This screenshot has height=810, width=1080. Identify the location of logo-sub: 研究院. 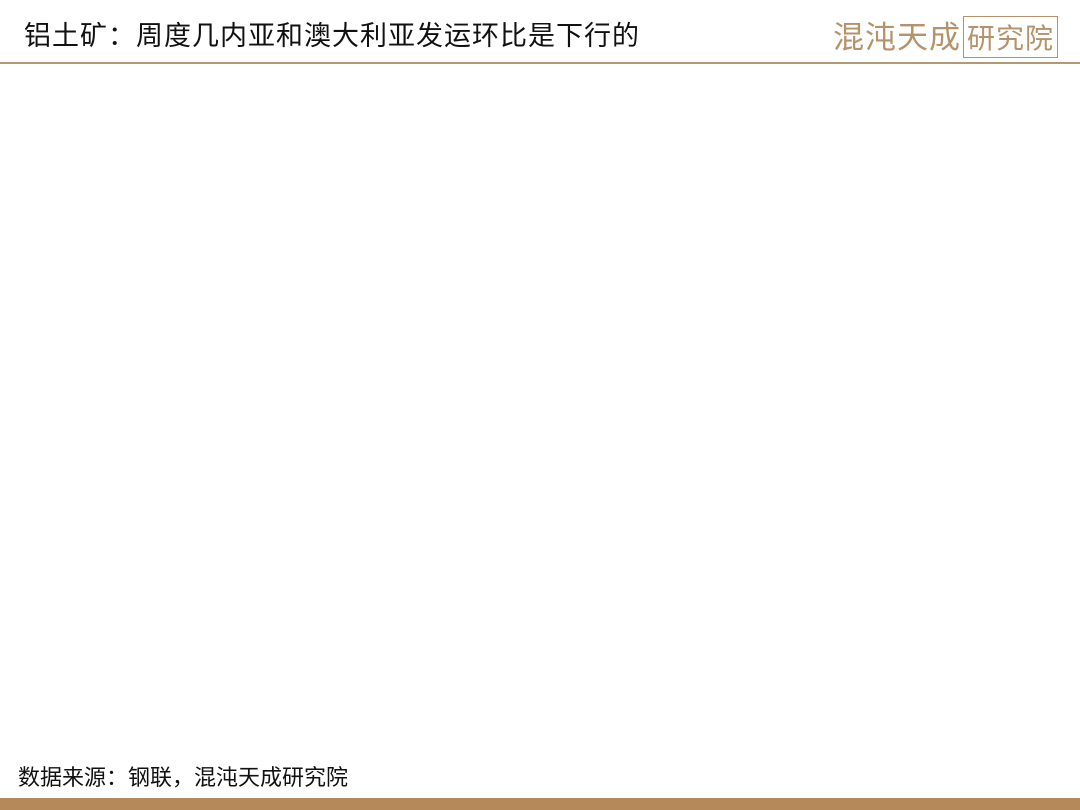
(1010, 37).